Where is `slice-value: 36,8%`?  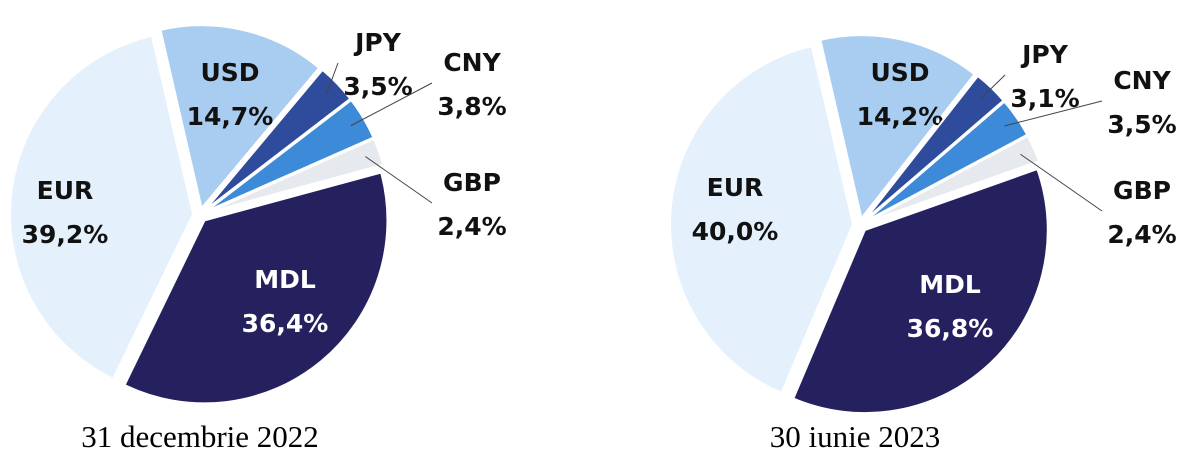 slice-value: 36,8% is located at coordinates (950, 328).